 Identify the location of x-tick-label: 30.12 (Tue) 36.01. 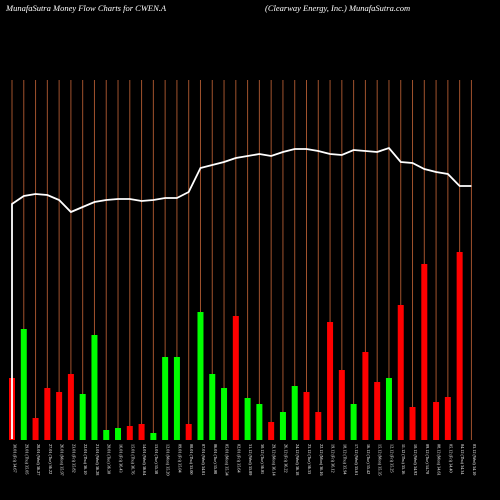
(262, 459).